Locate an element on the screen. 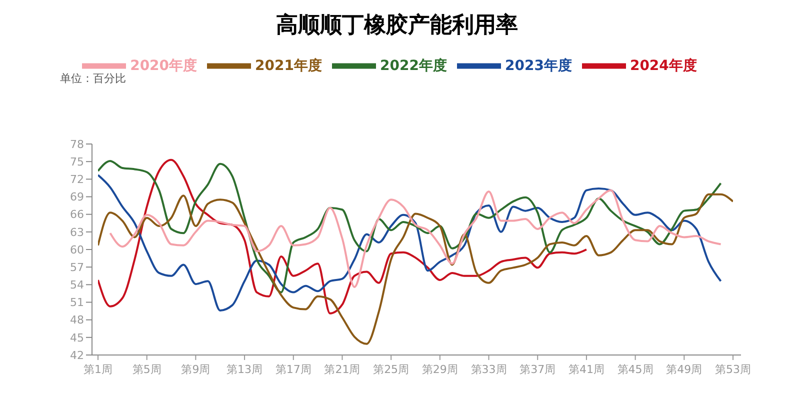  y-tick-label: 54 is located at coordinates (77, 285).